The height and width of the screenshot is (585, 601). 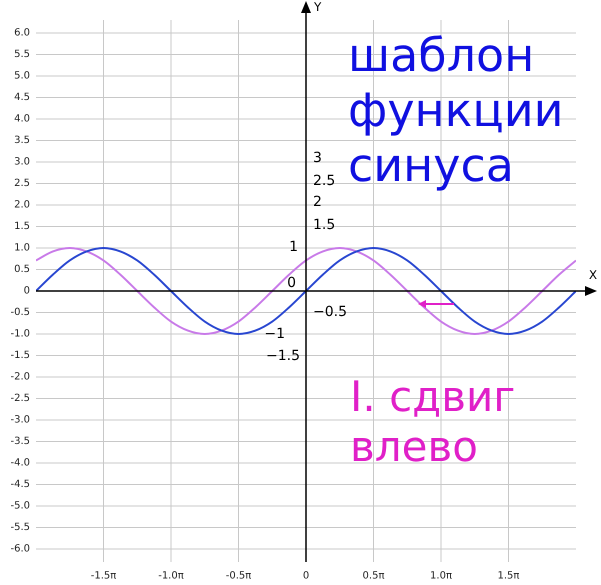 I want to click on annotation: 1.5, so click(x=324, y=225).